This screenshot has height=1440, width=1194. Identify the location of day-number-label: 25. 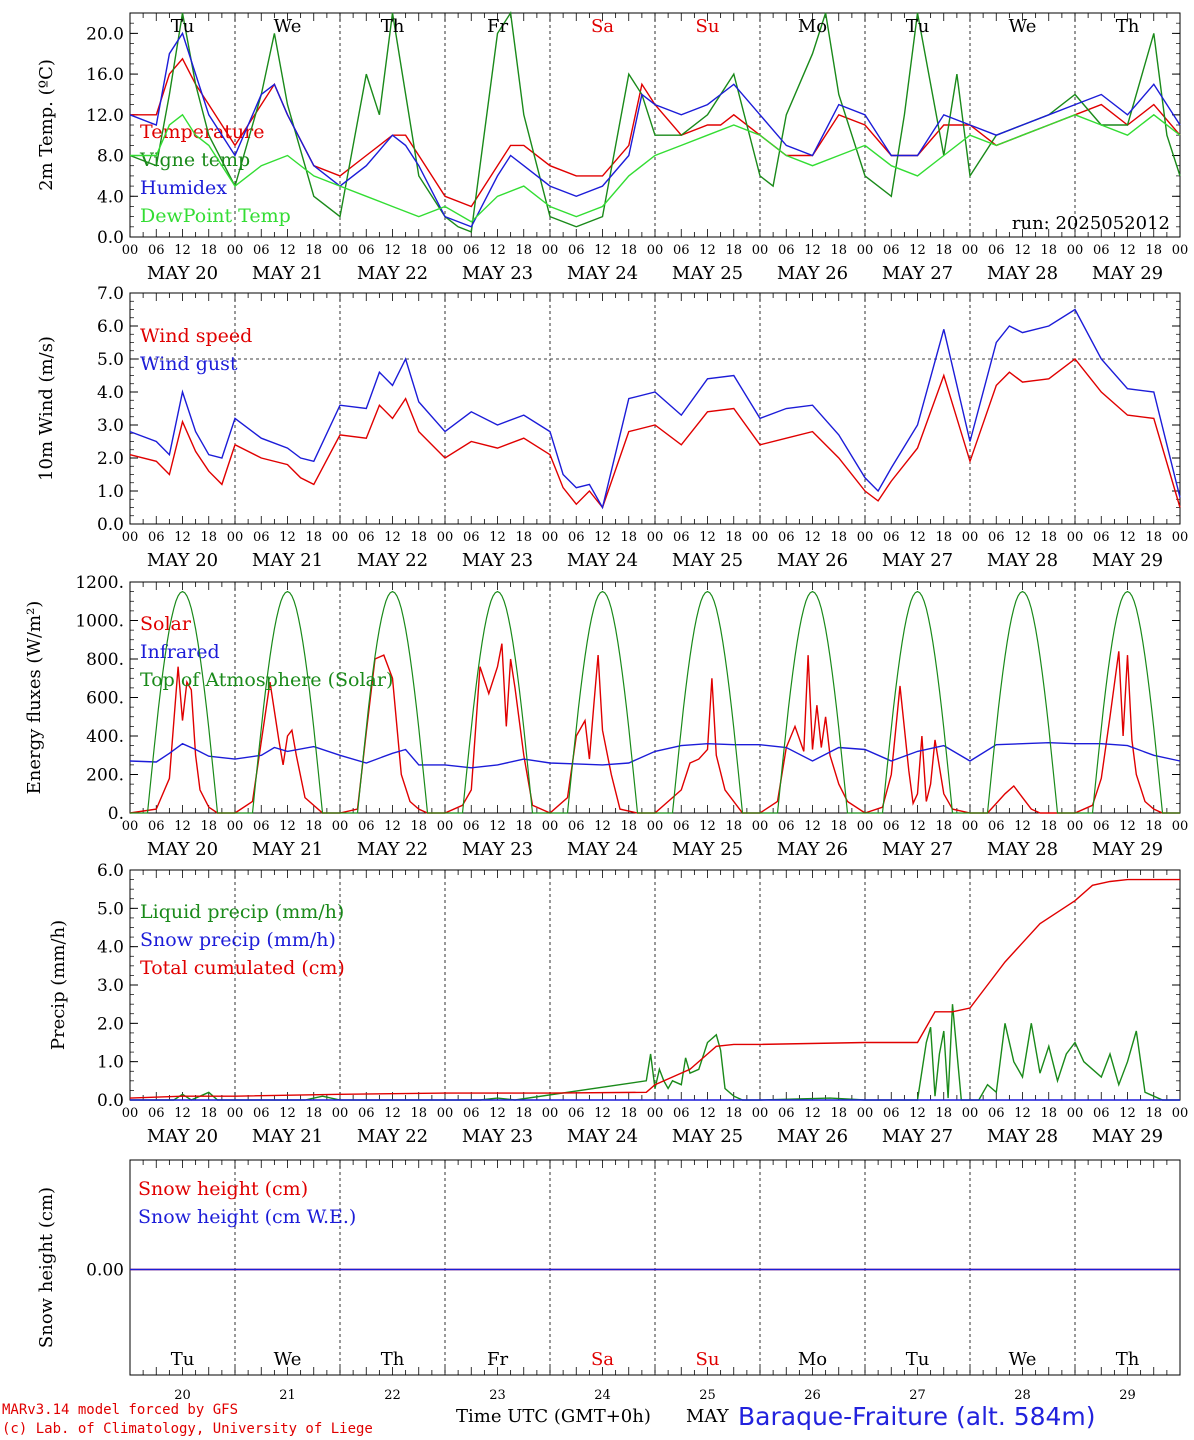
(707, 1395).